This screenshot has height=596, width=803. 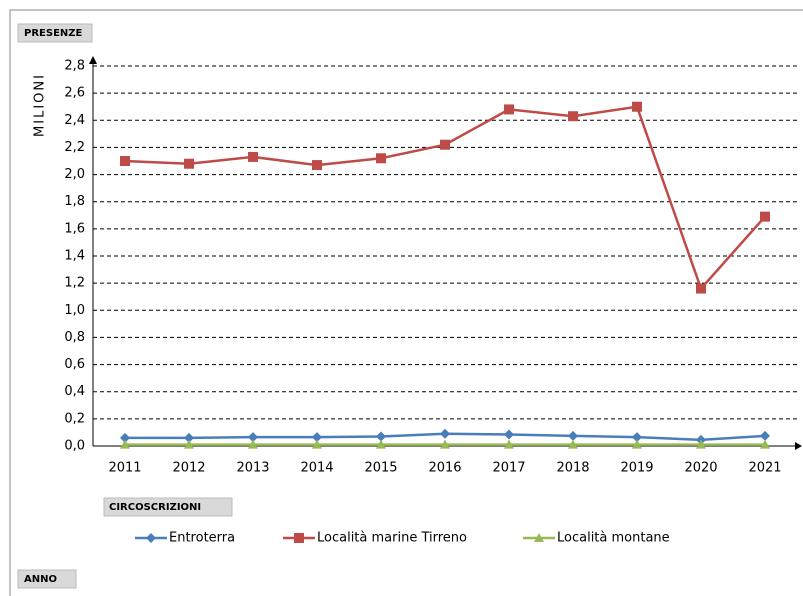 I want to click on y-tick-label: 0,2, so click(x=74, y=418).